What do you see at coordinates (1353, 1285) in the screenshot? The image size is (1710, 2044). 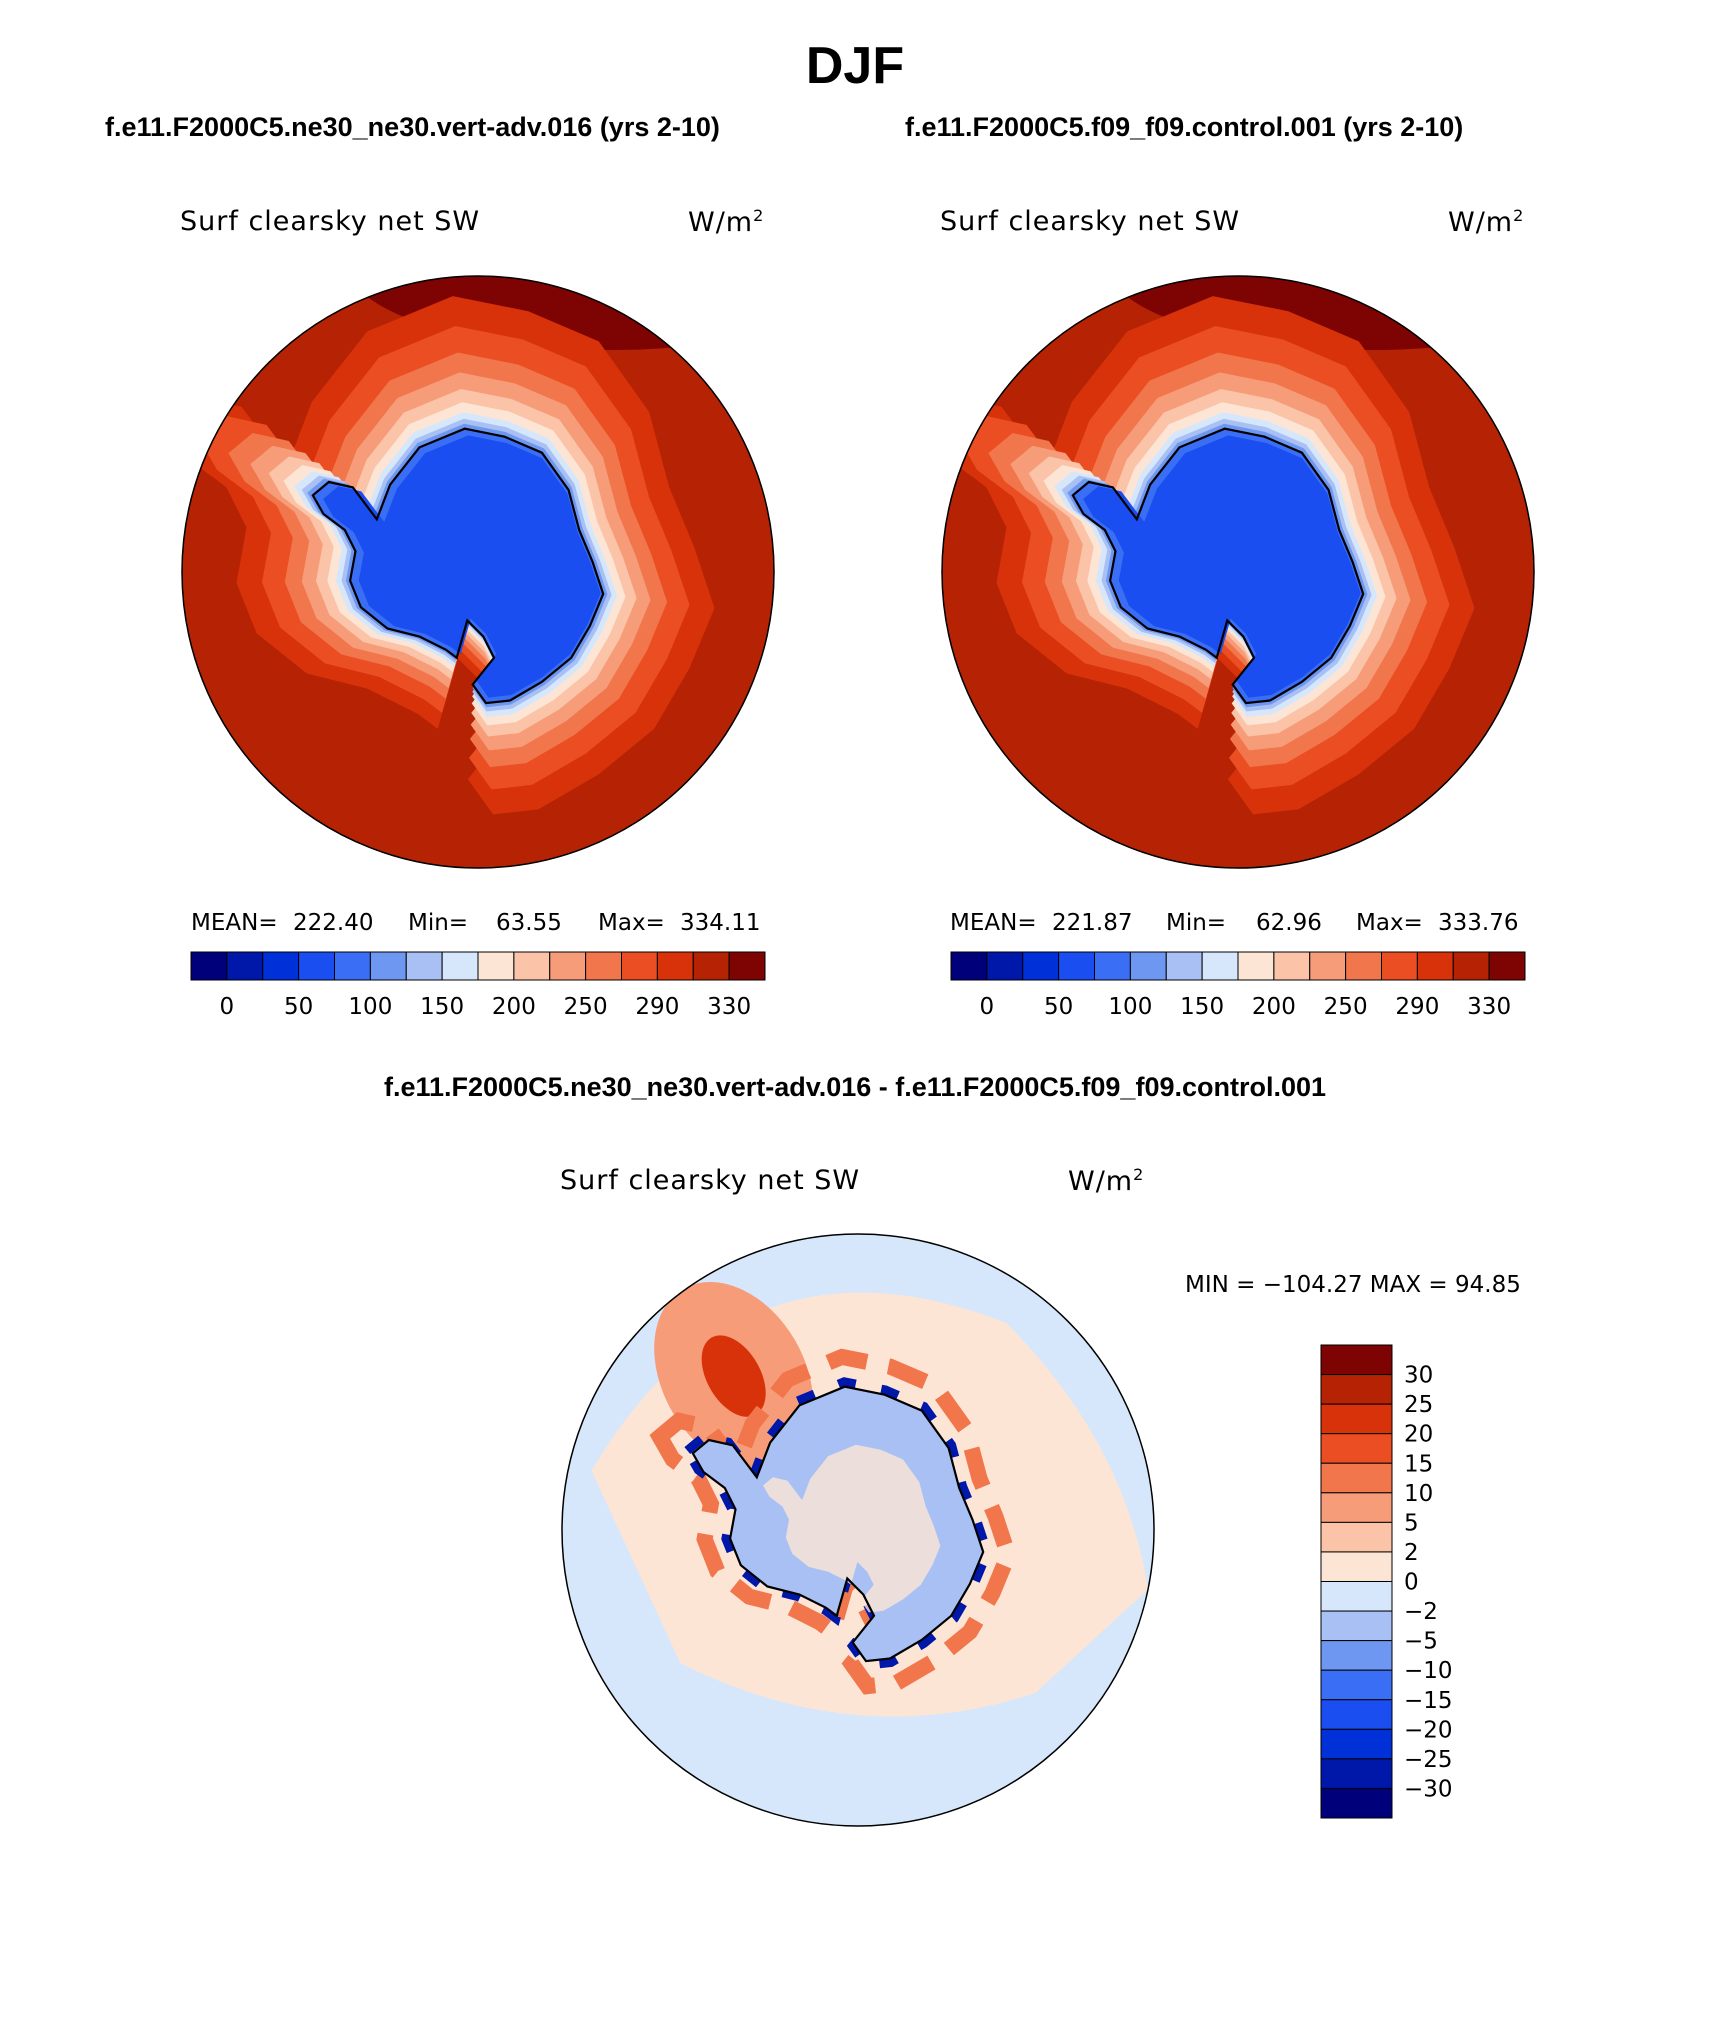 I see `panel3-min-max: MIN = −104.27 MAX = 94.85` at bounding box center [1353, 1285].